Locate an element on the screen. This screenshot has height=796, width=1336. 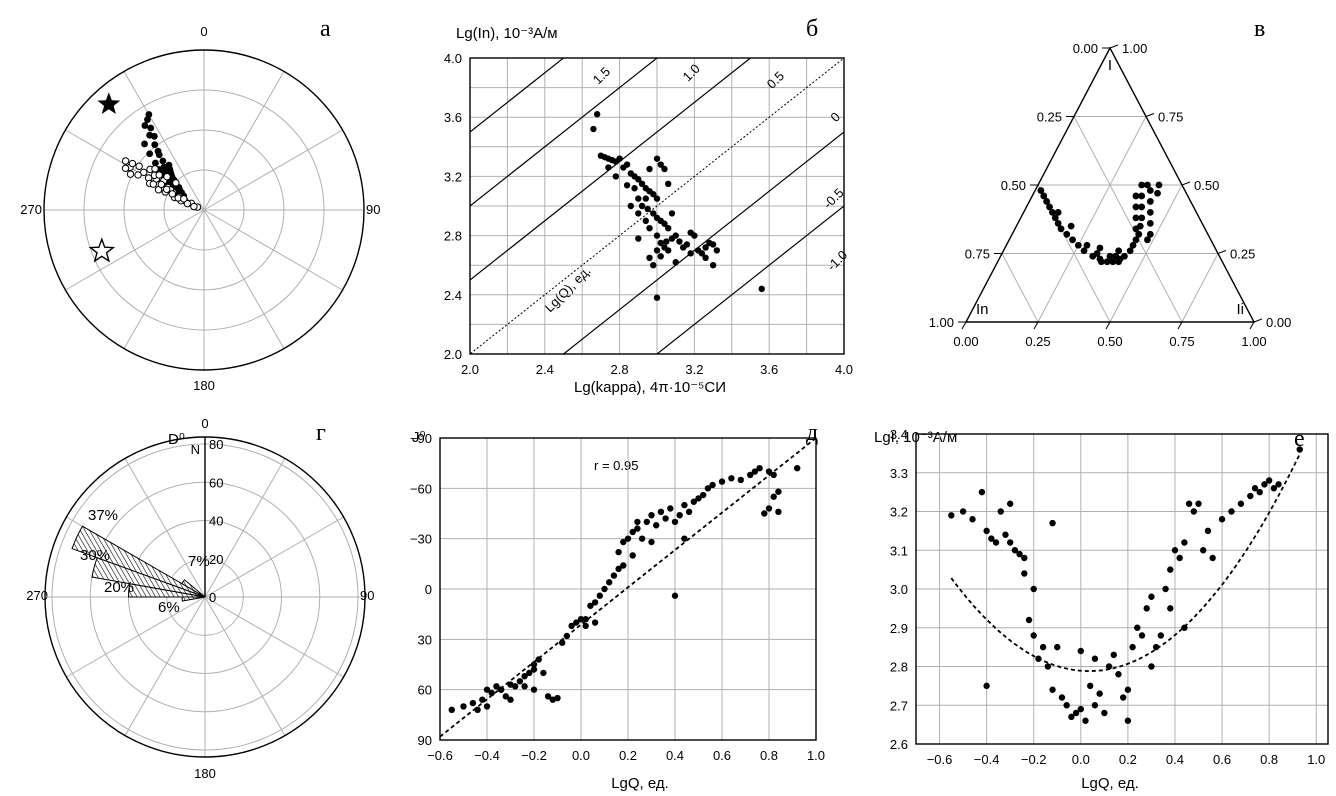
panel-e-xtick: 0.4 is located at coordinates (1175, 759).